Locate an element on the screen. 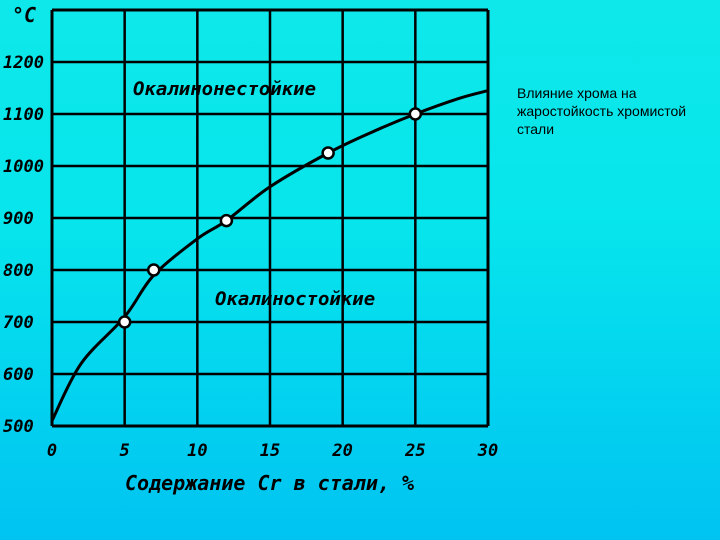 The width and height of the screenshot is (720, 540). x-tick-label: 15 is located at coordinates (270, 451).